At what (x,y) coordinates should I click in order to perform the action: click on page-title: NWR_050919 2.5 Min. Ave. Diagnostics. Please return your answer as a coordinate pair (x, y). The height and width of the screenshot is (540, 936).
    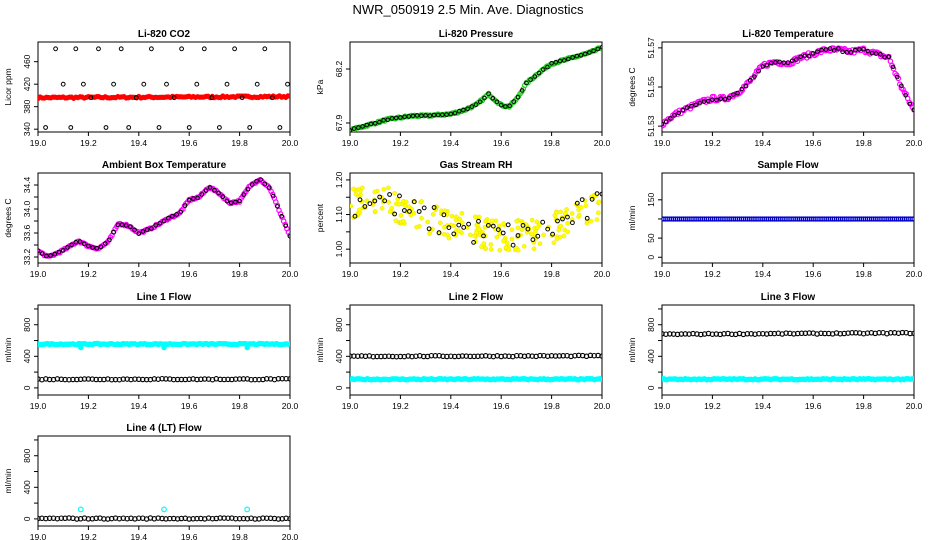
    Looking at the image, I should click on (468, 9).